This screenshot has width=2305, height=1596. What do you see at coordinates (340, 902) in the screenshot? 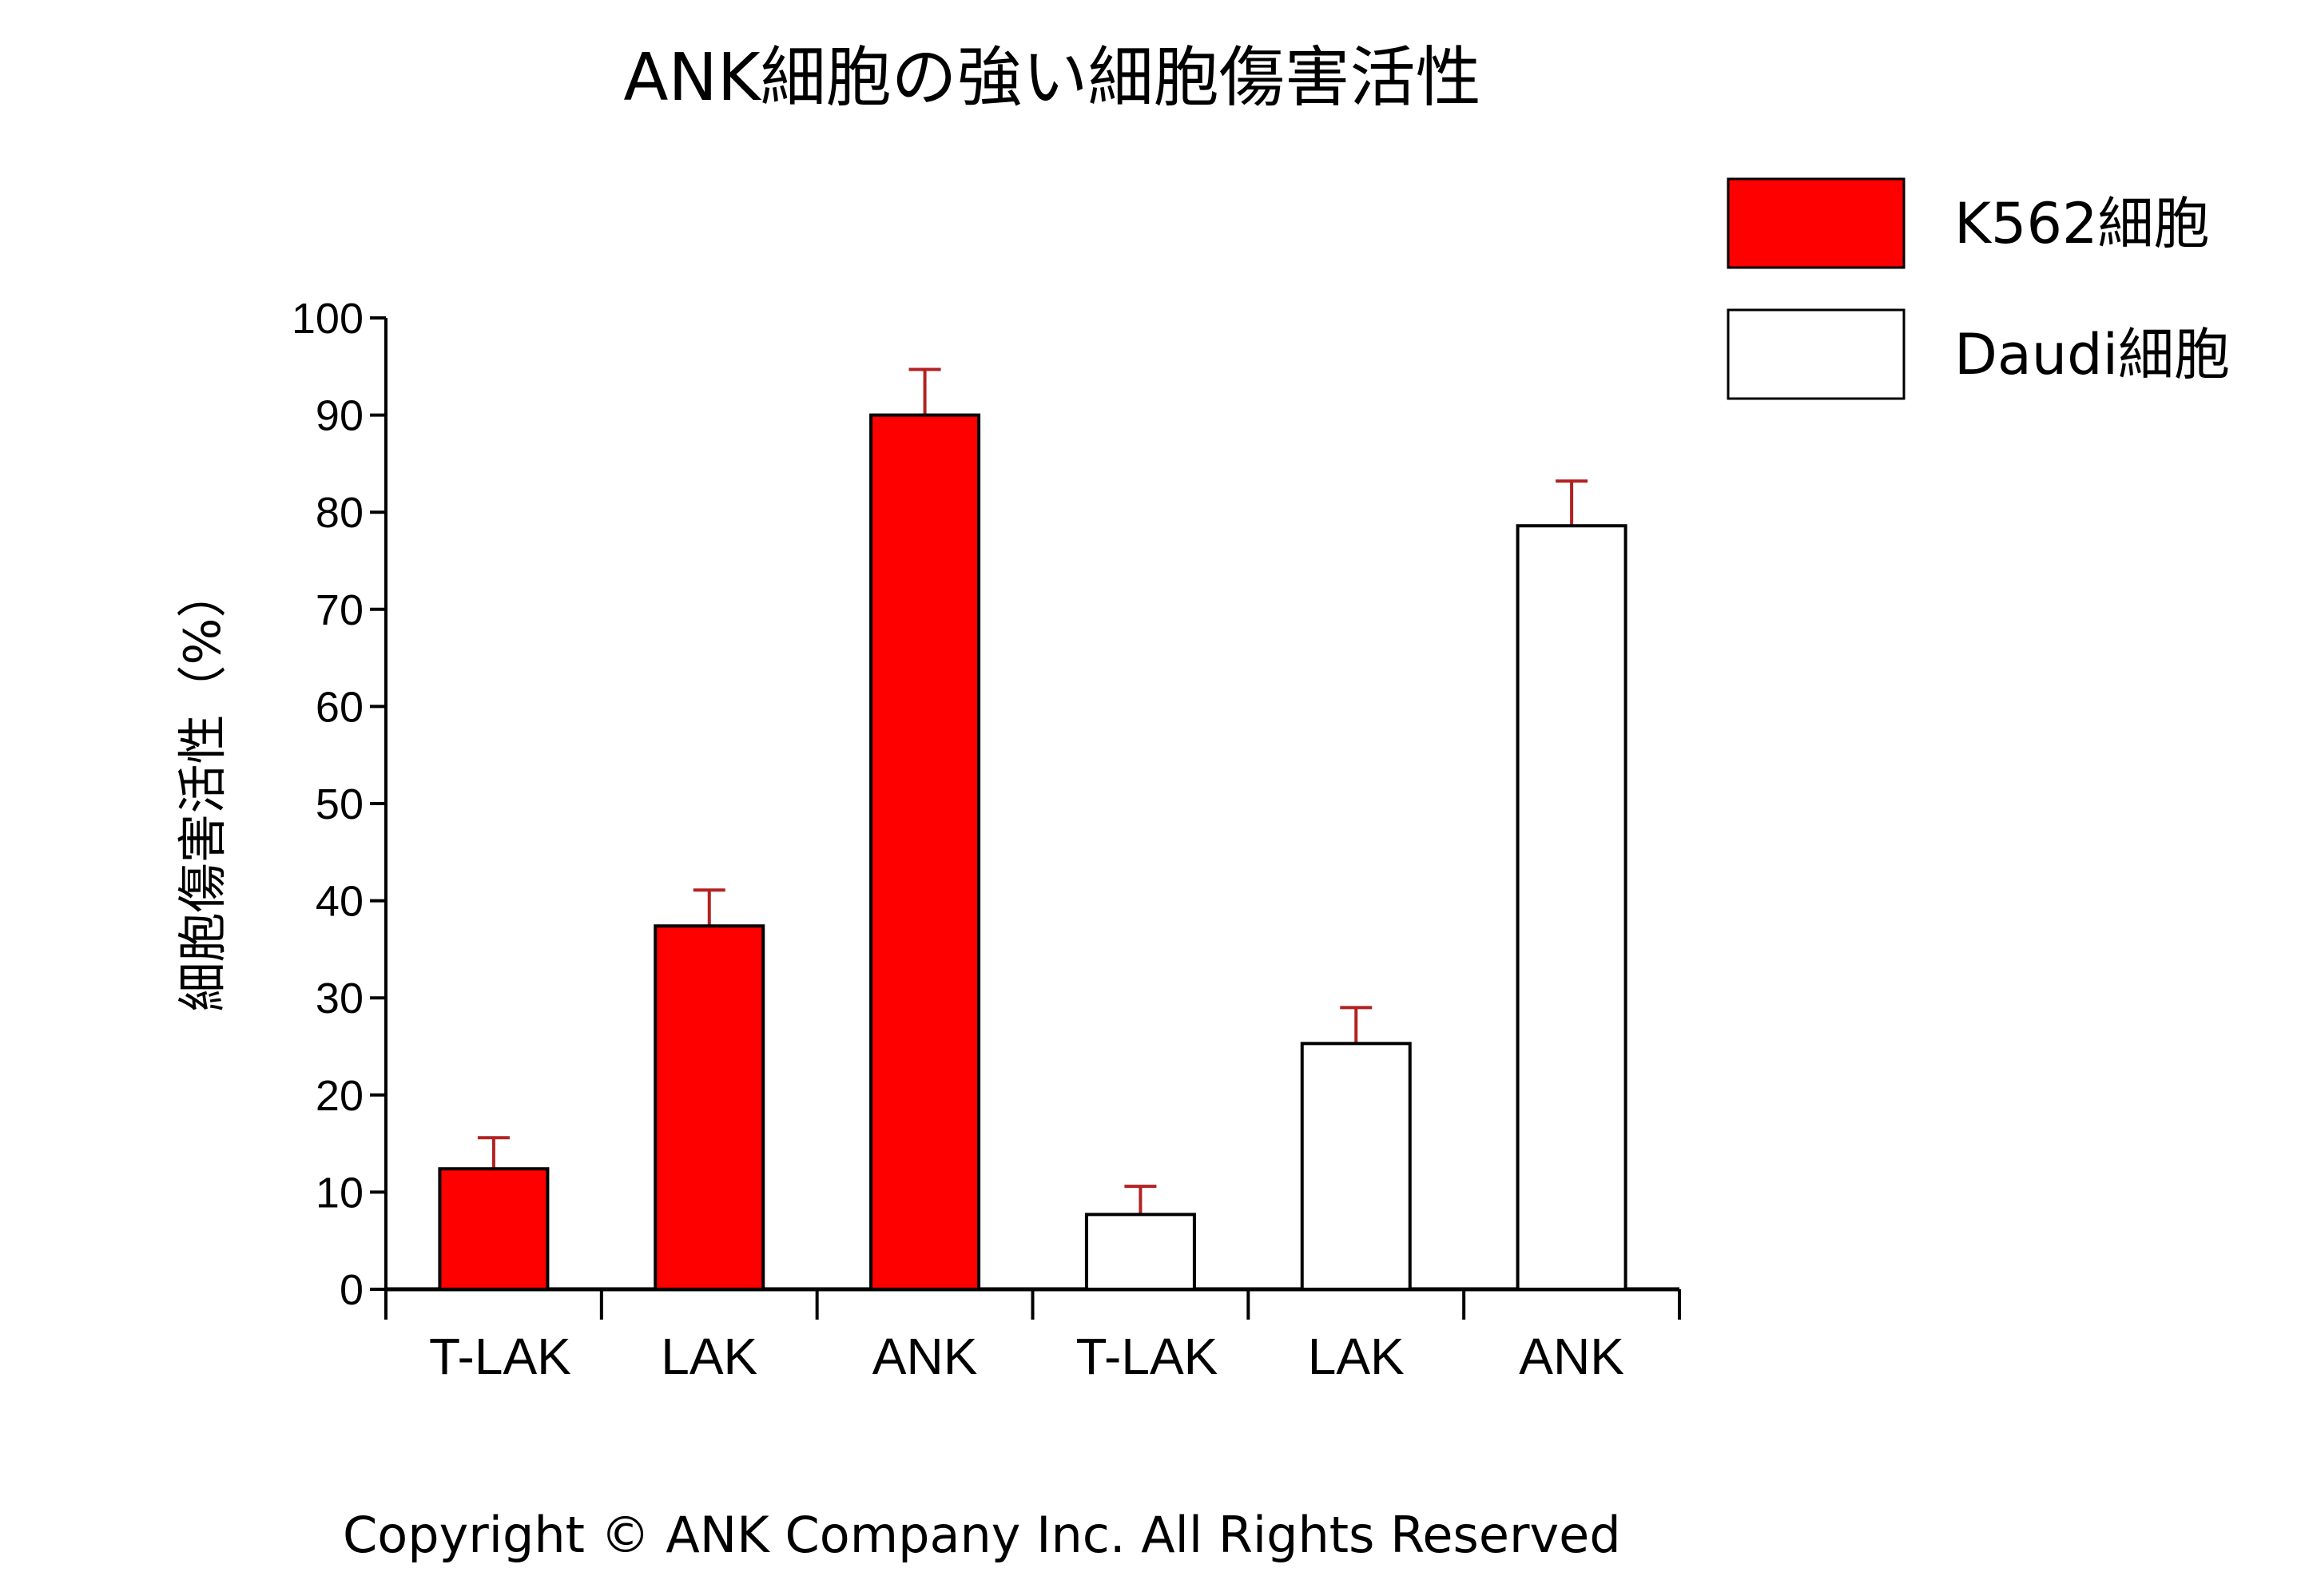
I see `y-tick-label: 40` at bounding box center [340, 902].